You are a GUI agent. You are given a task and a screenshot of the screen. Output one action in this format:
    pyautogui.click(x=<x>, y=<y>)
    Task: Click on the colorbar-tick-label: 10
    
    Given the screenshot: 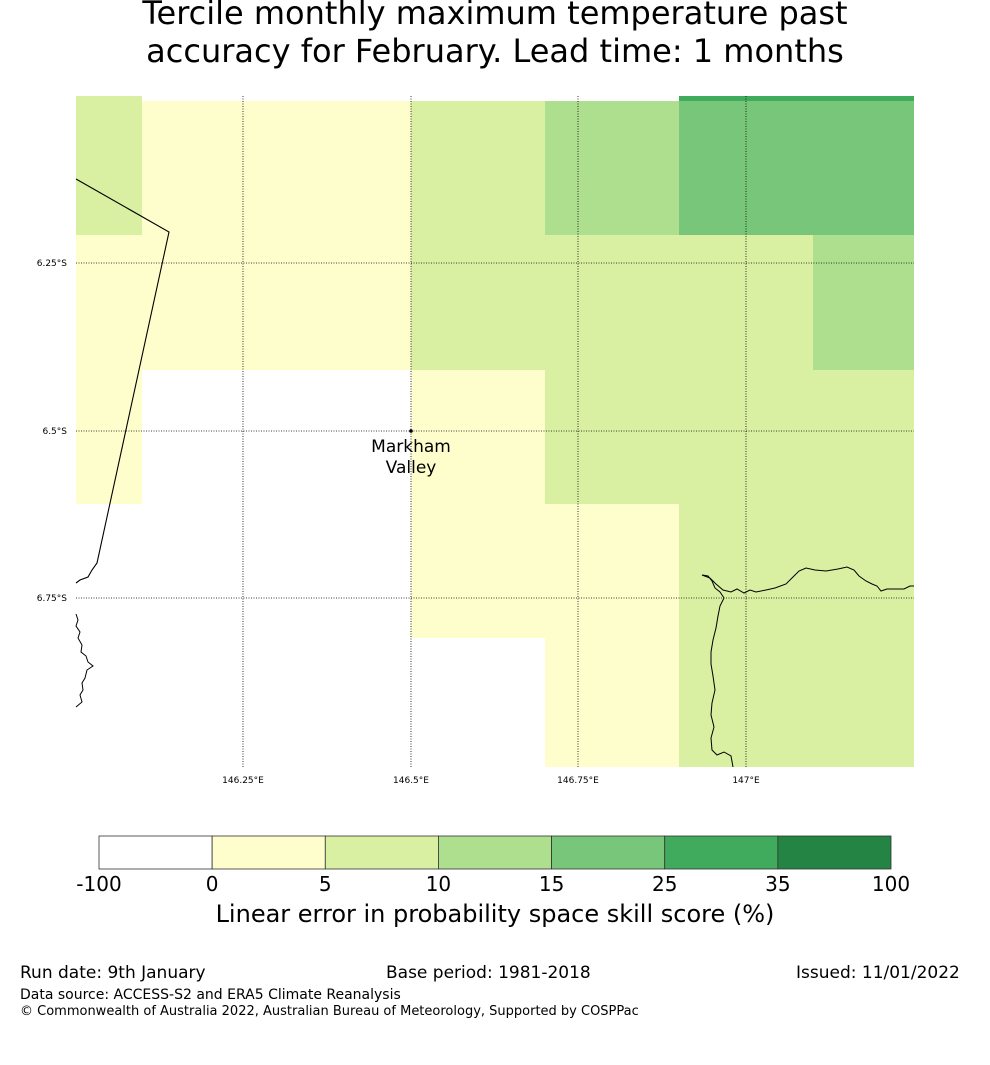 What is the action you would take?
    pyautogui.click(x=438, y=884)
    